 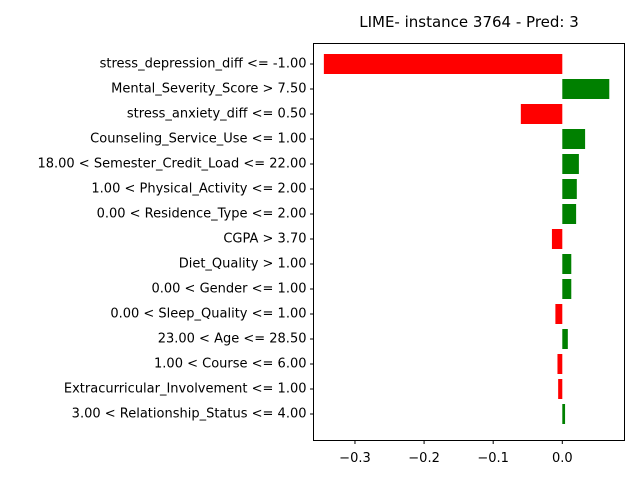 What do you see at coordinates (243, 264) in the screenshot?
I see `y-tick-label: Diet_Quality > 1.00` at bounding box center [243, 264].